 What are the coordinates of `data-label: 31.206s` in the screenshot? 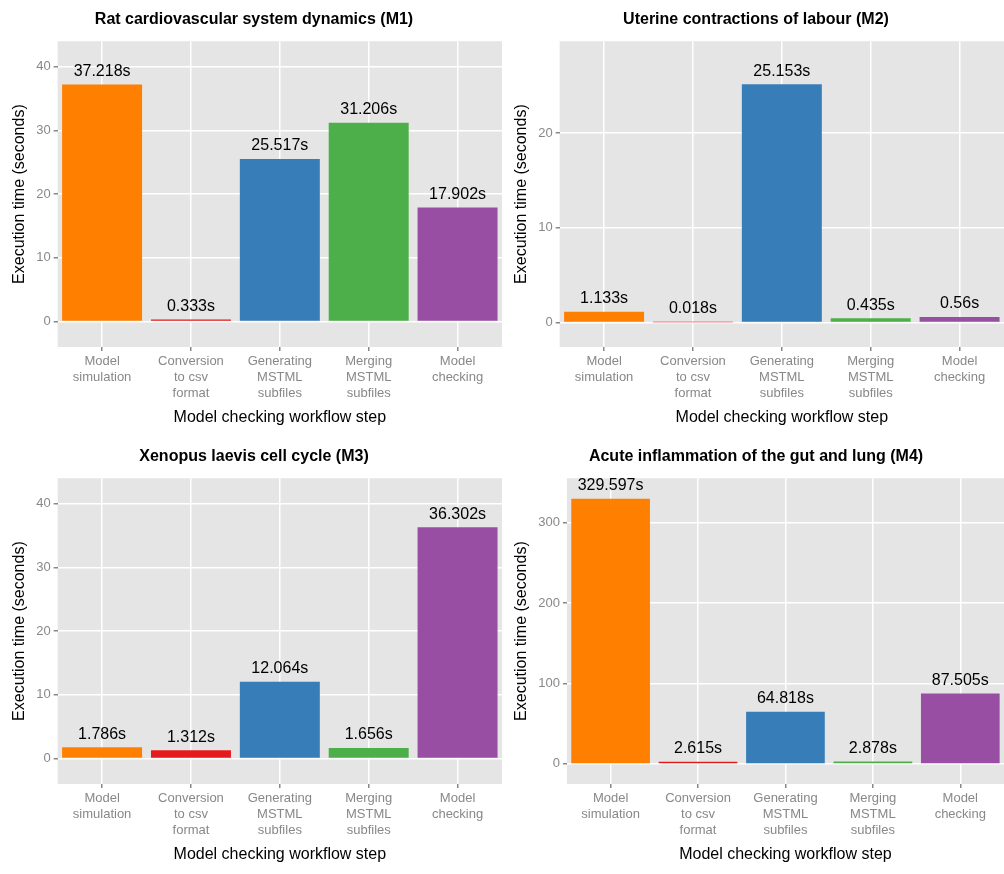 It's located at (369, 109).